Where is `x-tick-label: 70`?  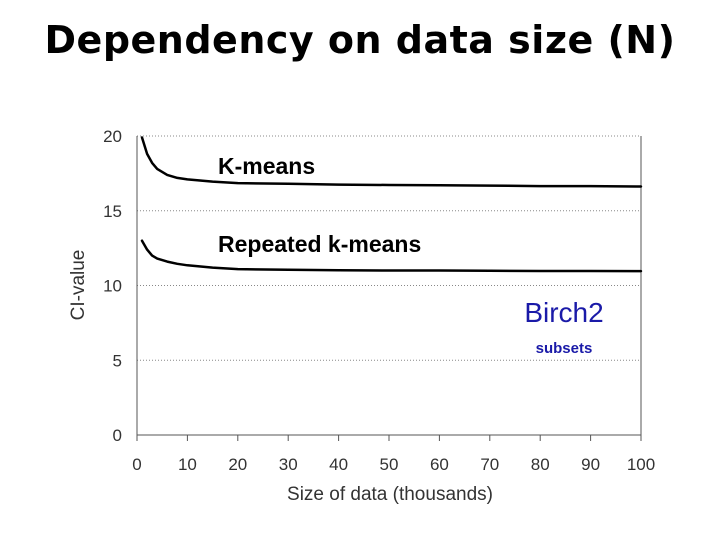 x-tick-label: 70 is located at coordinates (489, 464).